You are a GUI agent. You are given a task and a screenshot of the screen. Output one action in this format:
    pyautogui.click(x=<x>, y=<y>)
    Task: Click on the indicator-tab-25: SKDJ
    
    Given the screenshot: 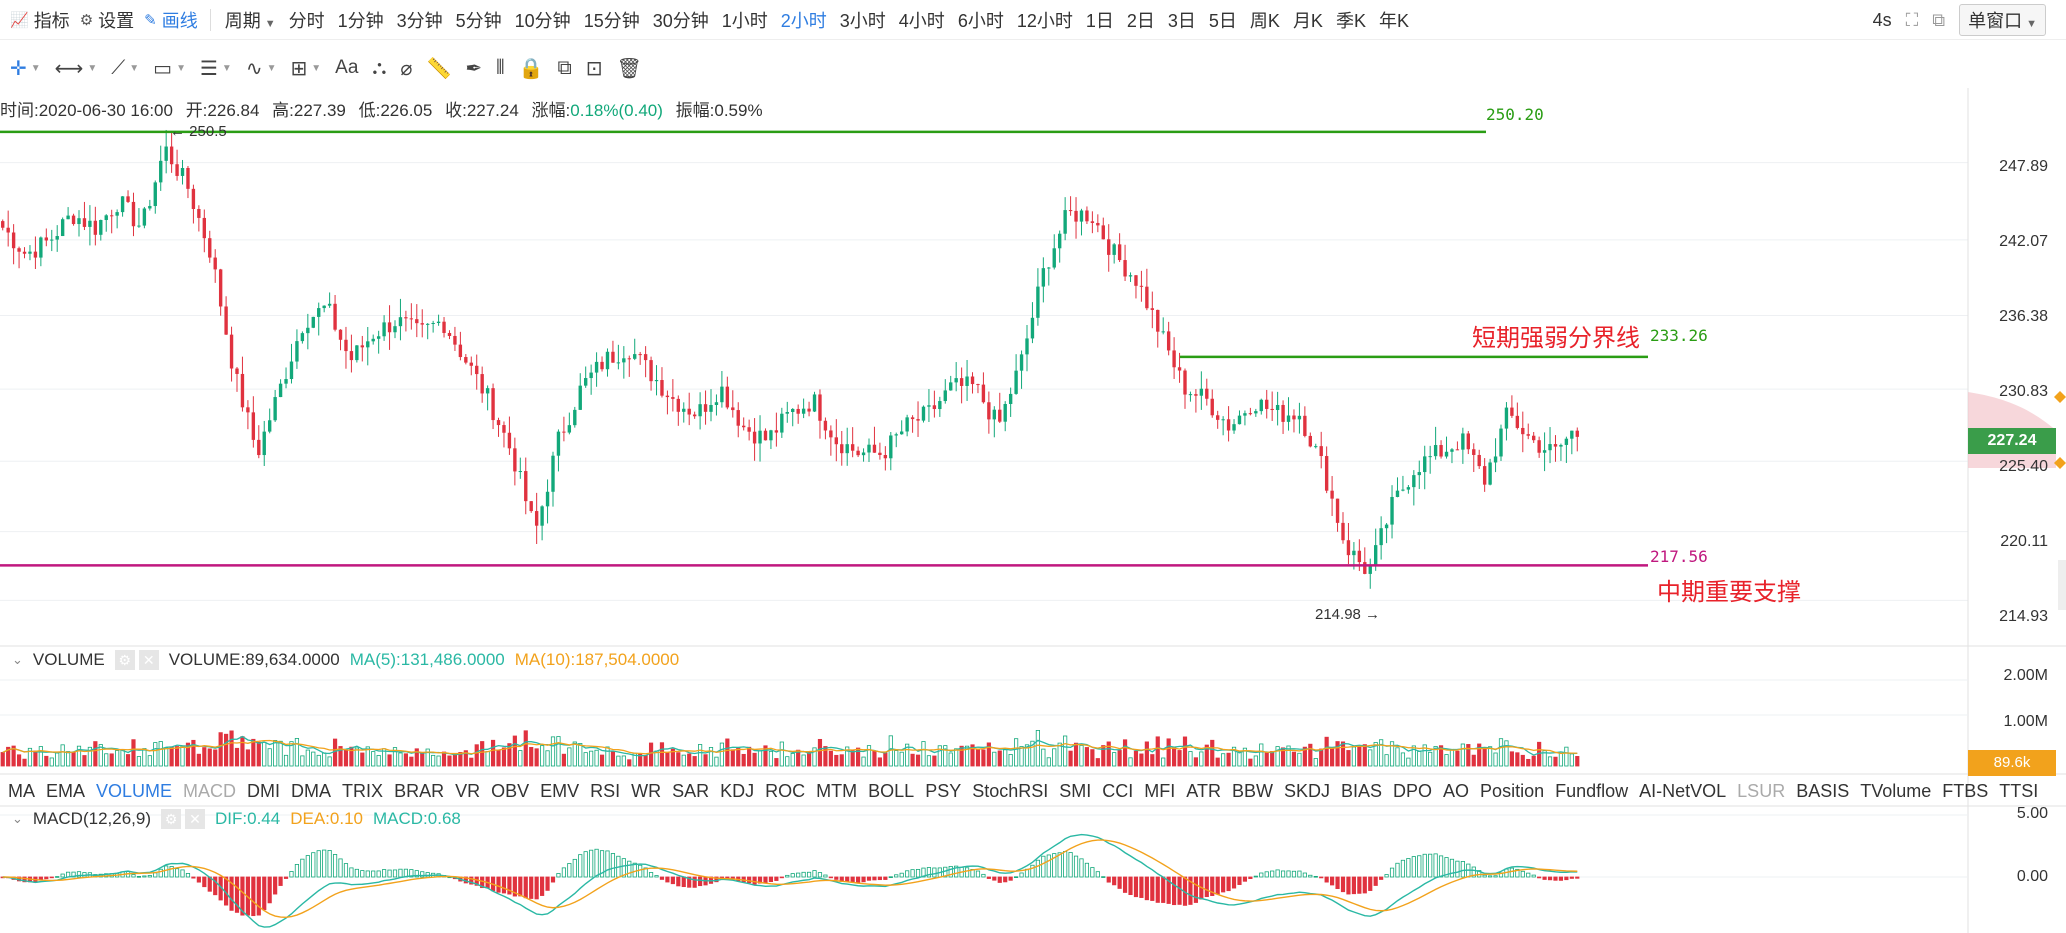 What is the action you would take?
    pyautogui.click(x=1306, y=790)
    